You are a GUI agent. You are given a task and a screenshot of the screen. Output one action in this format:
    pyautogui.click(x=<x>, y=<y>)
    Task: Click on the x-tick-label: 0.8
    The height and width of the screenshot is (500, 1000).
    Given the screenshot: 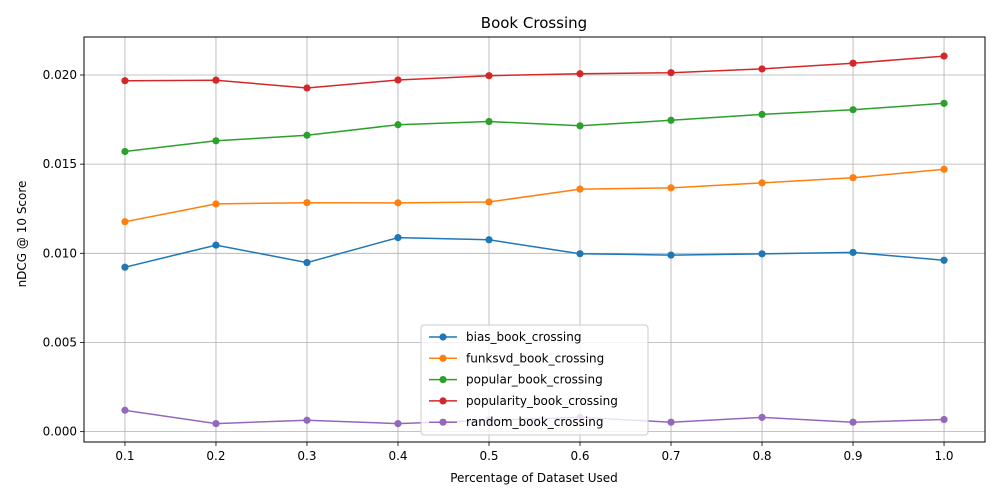 What is the action you would take?
    pyautogui.click(x=761, y=456)
    